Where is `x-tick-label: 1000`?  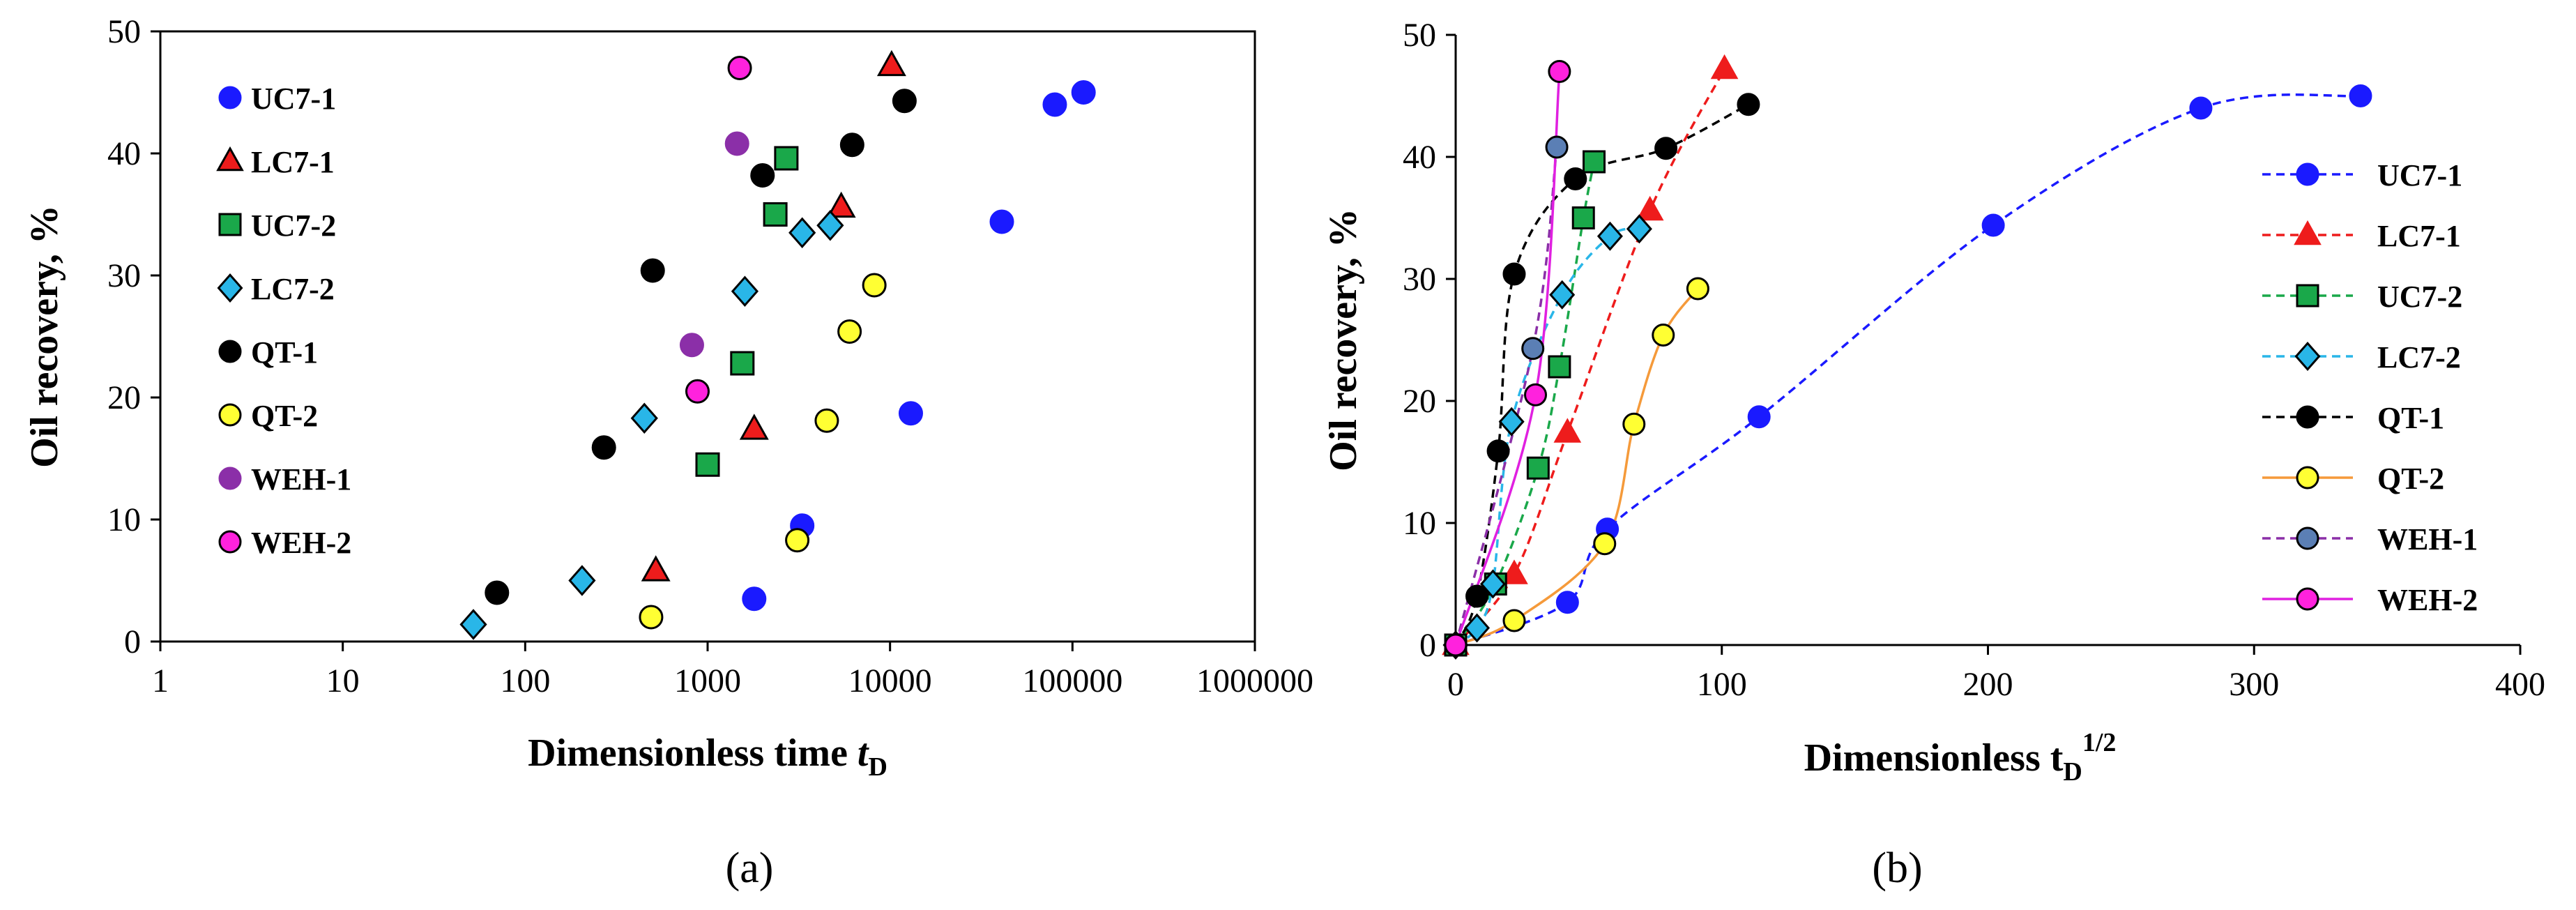 x-tick-label: 1000 is located at coordinates (707, 680).